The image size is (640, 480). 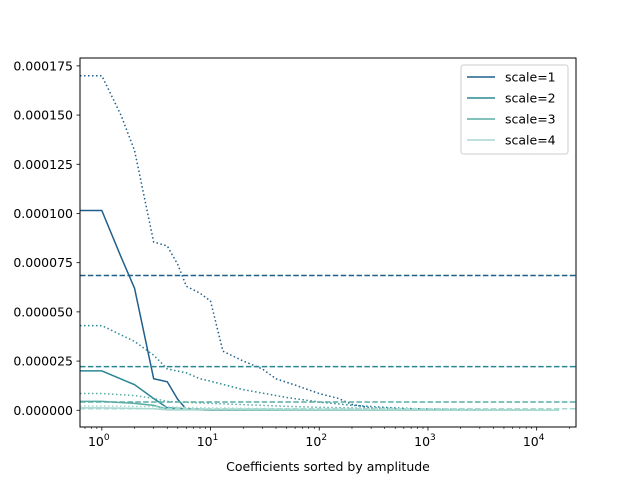 What do you see at coordinates (530, 140) in the screenshot?
I see `legend-label: scale=4` at bounding box center [530, 140].